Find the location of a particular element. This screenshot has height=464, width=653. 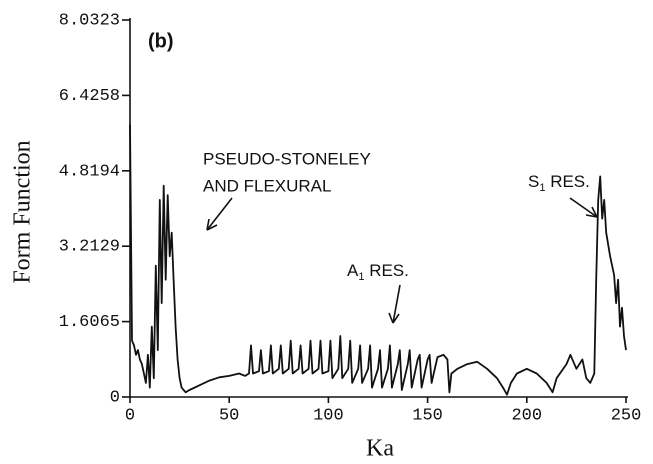

x-tick-label: 100 is located at coordinates (328, 415).